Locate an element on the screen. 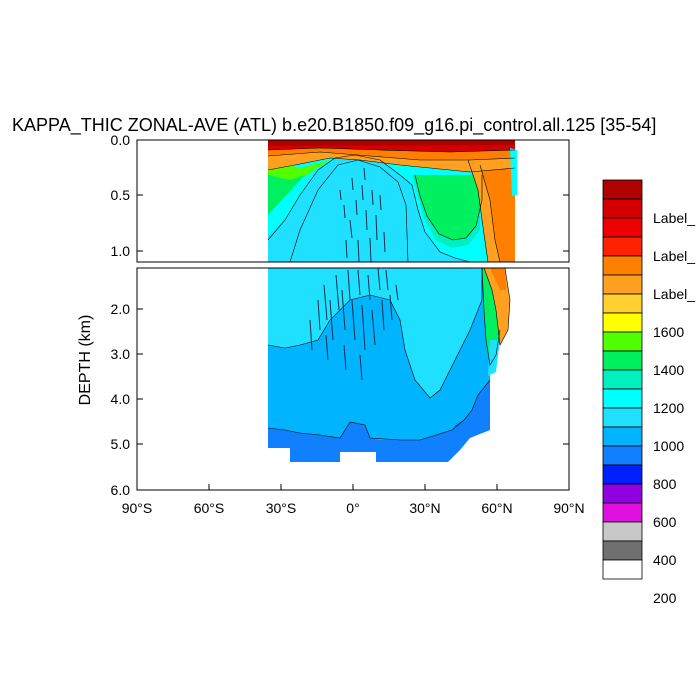 Image resolution: width=700 pixels, height=700 pixels. field-fill-deep-orange-right is located at coordinates (498, 279).